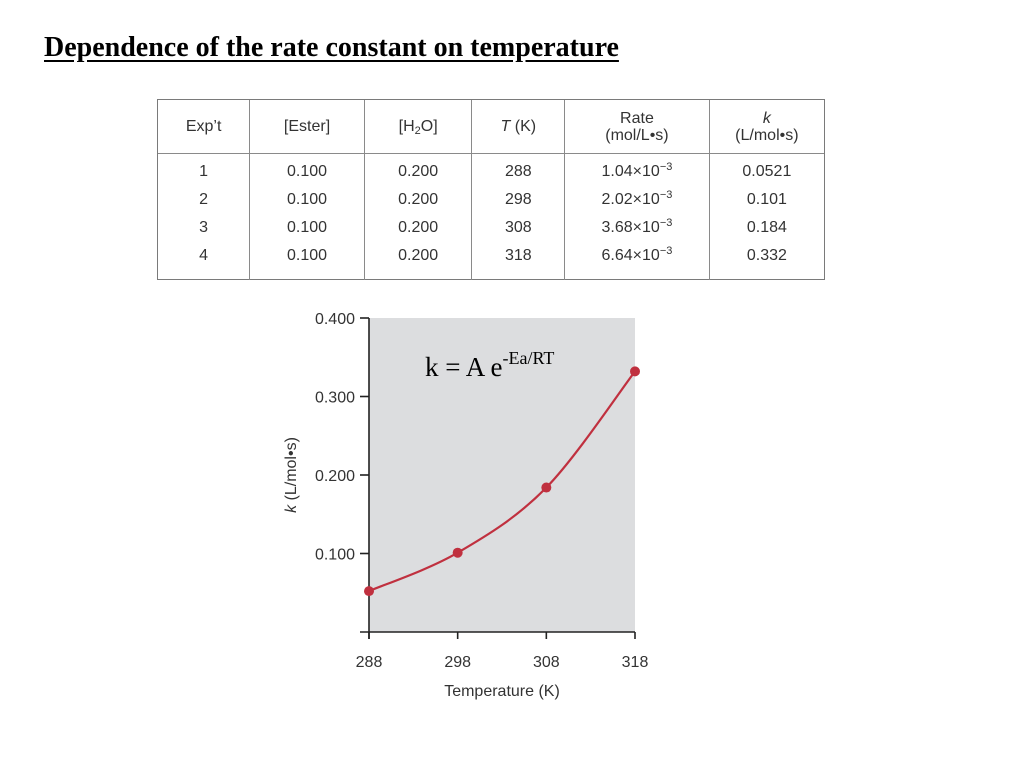 This screenshot has height=768, width=1024. Describe the element at coordinates (204, 255) in the screenshot. I see `cell-exp: 4` at that location.